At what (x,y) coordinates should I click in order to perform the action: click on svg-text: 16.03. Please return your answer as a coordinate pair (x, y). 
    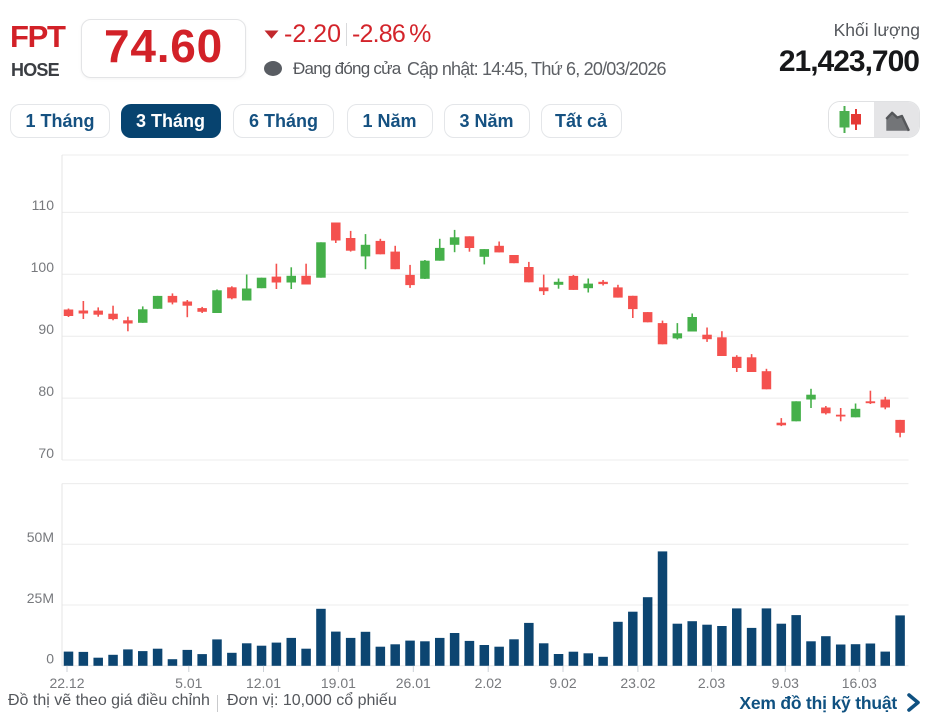
    Looking at the image, I should click on (859, 683).